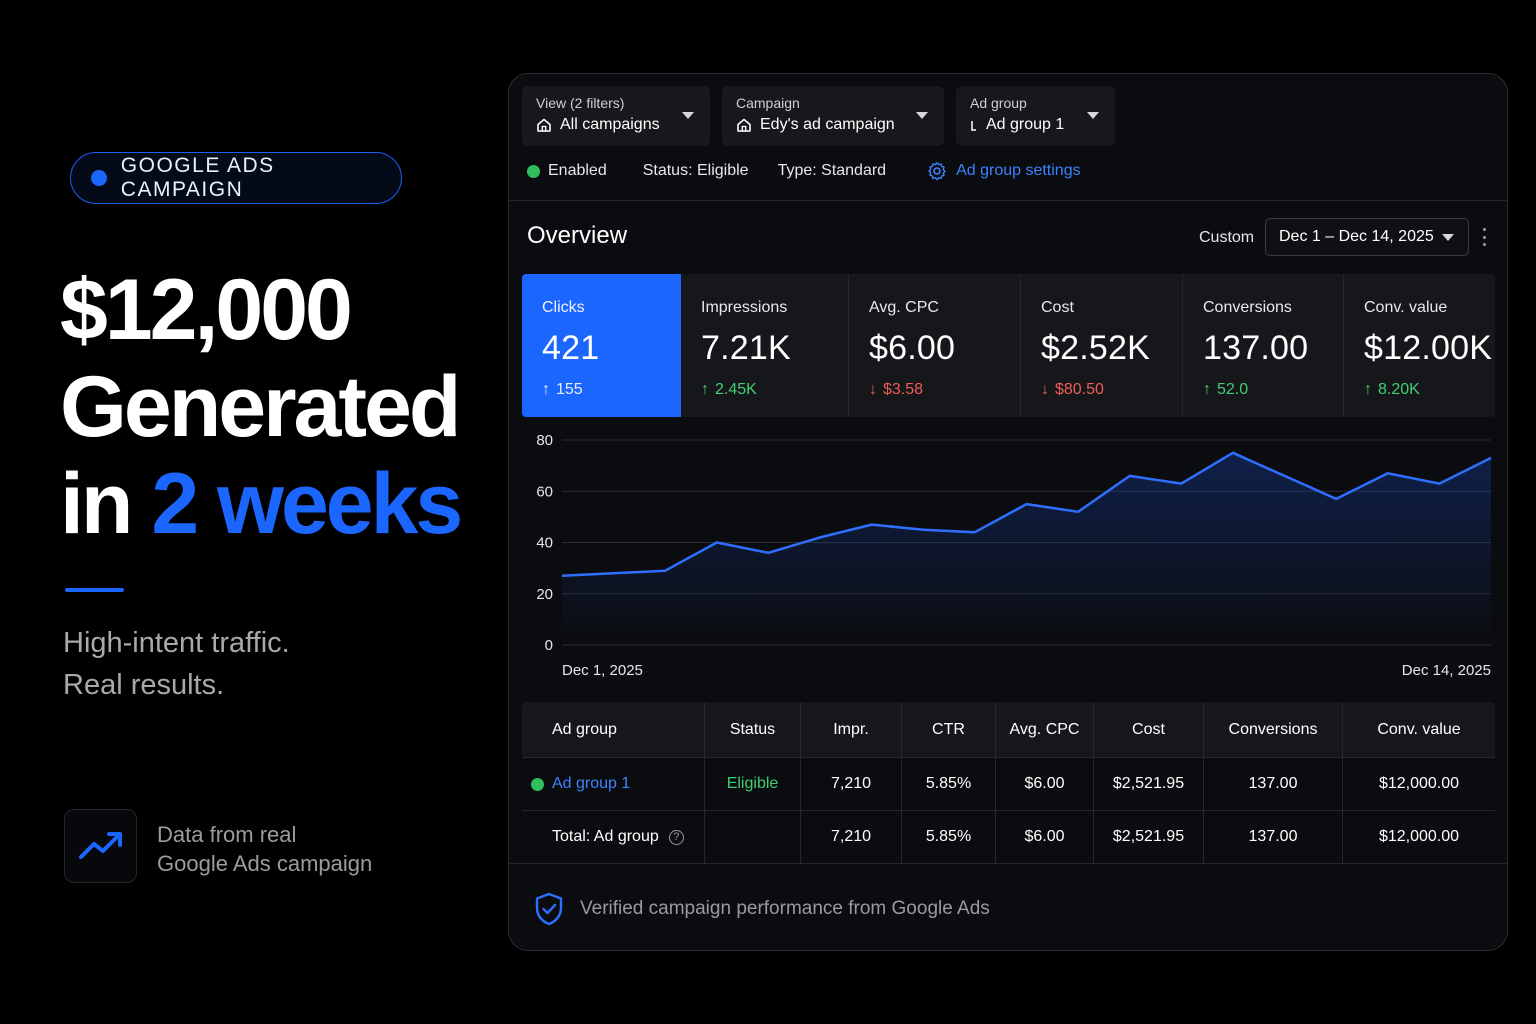 Image resolution: width=1536 pixels, height=1024 pixels. I want to click on ad-group-icon, so click(974, 125).